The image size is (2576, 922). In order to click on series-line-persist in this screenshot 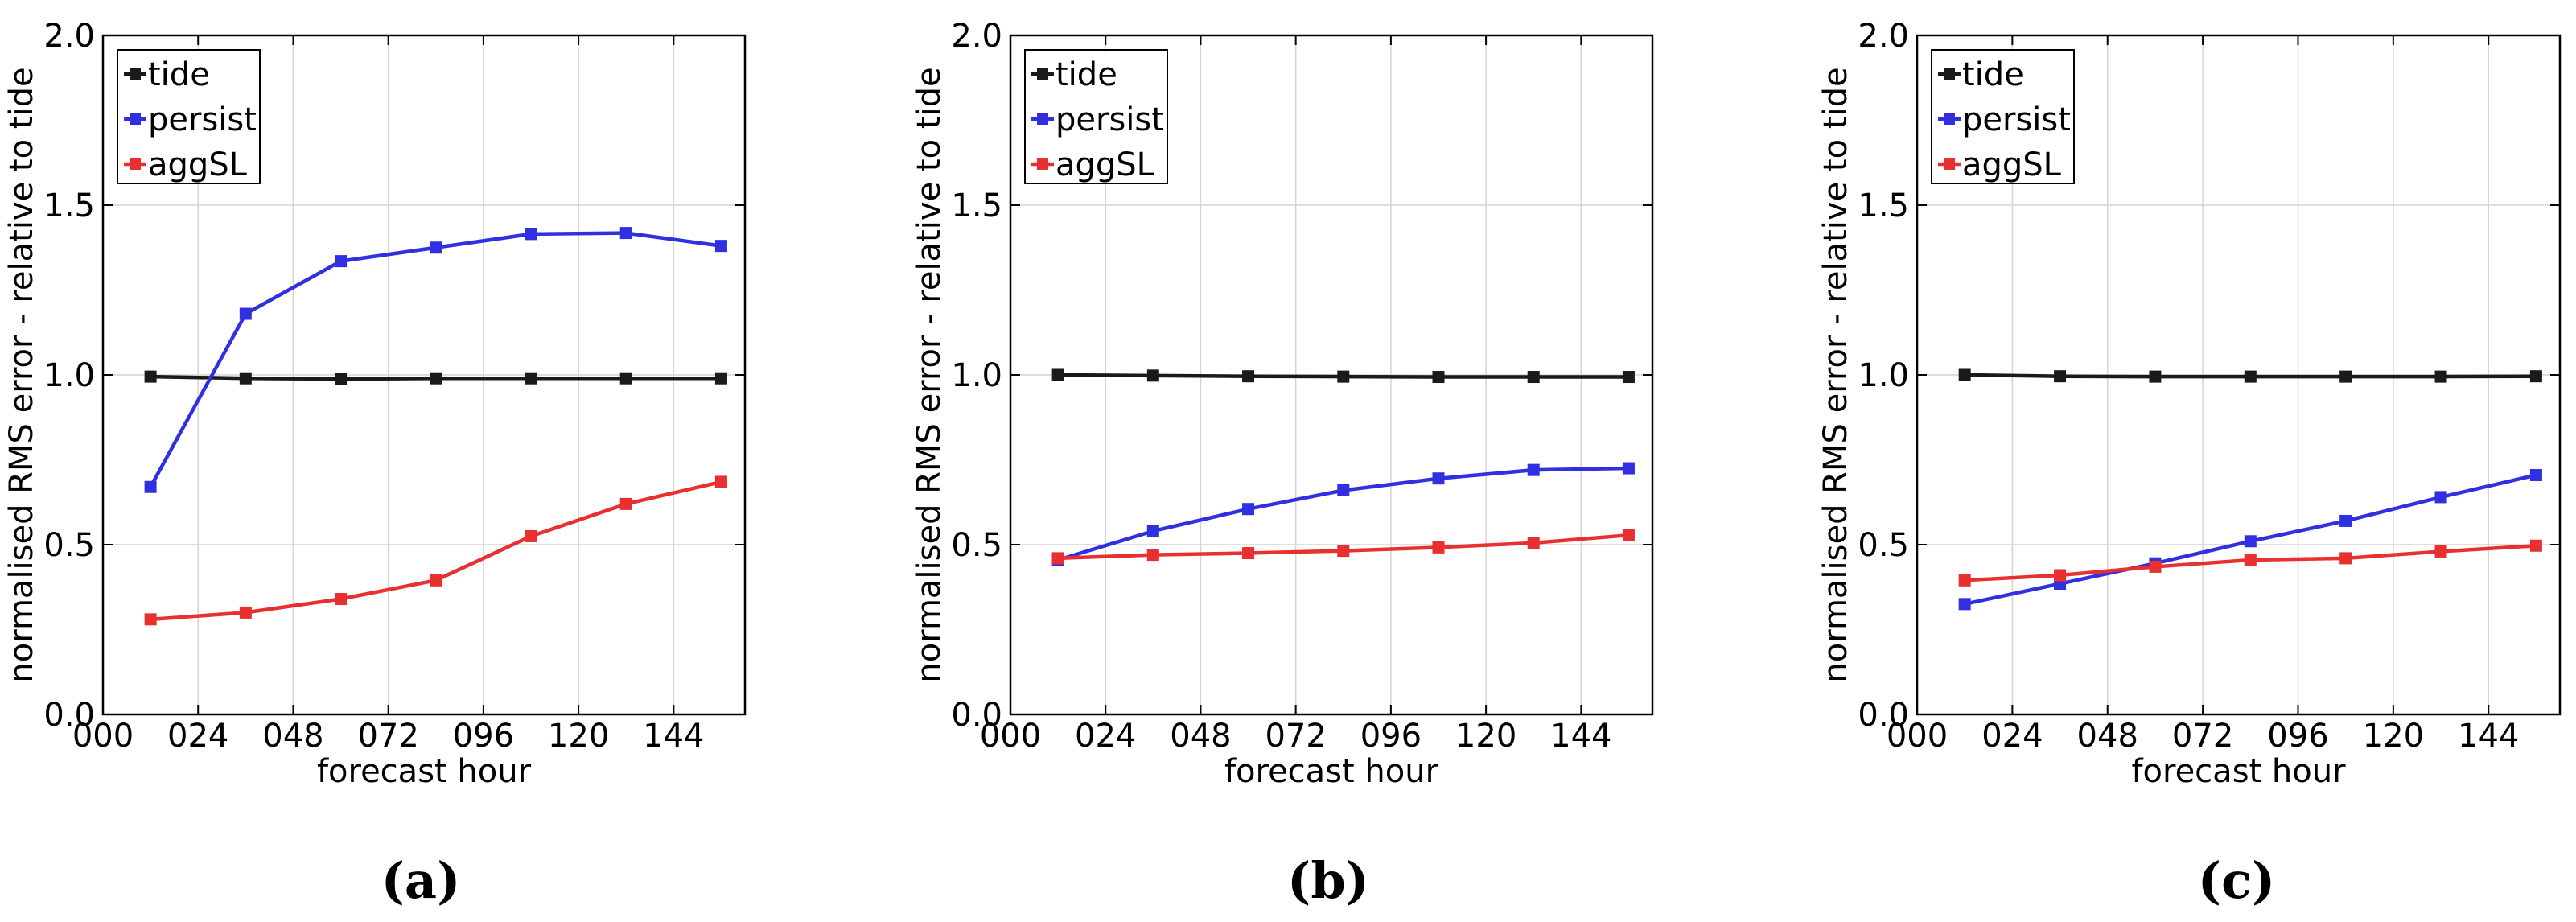, I will do `click(435, 359)`.